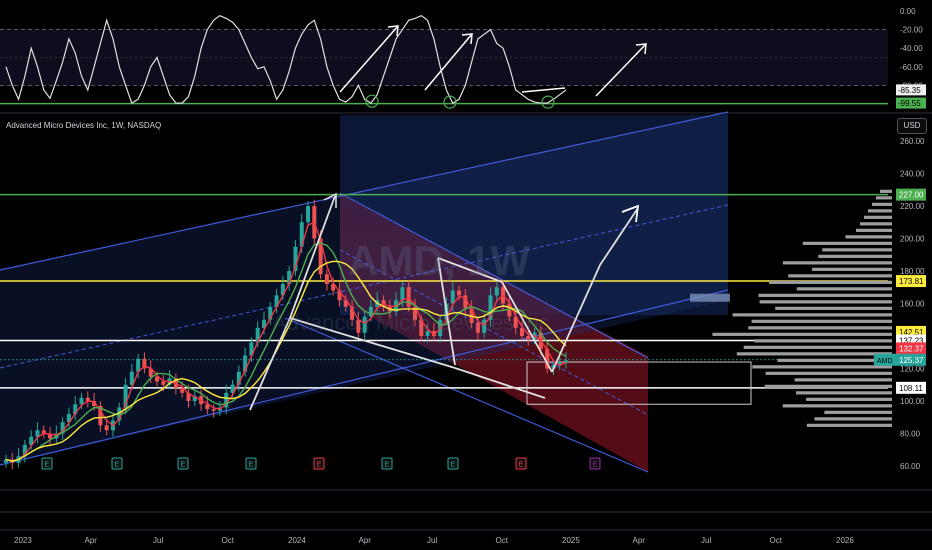 The width and height of the screenshot is (932, 550). I want to click on watermark-name: Advanced Micro Devices Inc, so click(411, 322).